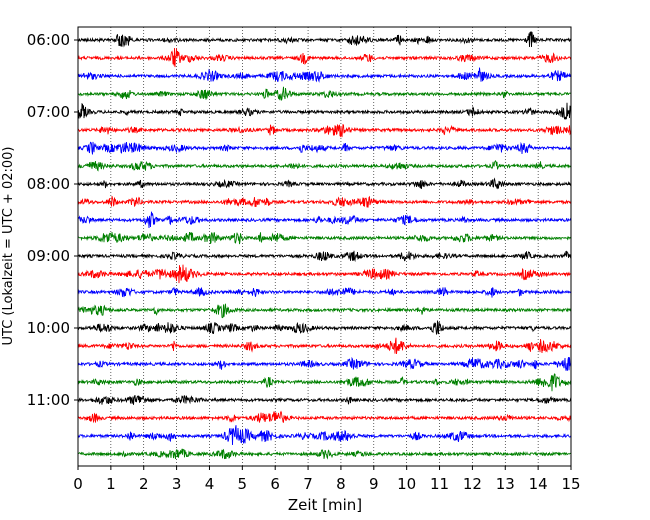 The height and width of the screenshot is (520, 650). I want to click on x-tick-label: 4, so click(210, 484).